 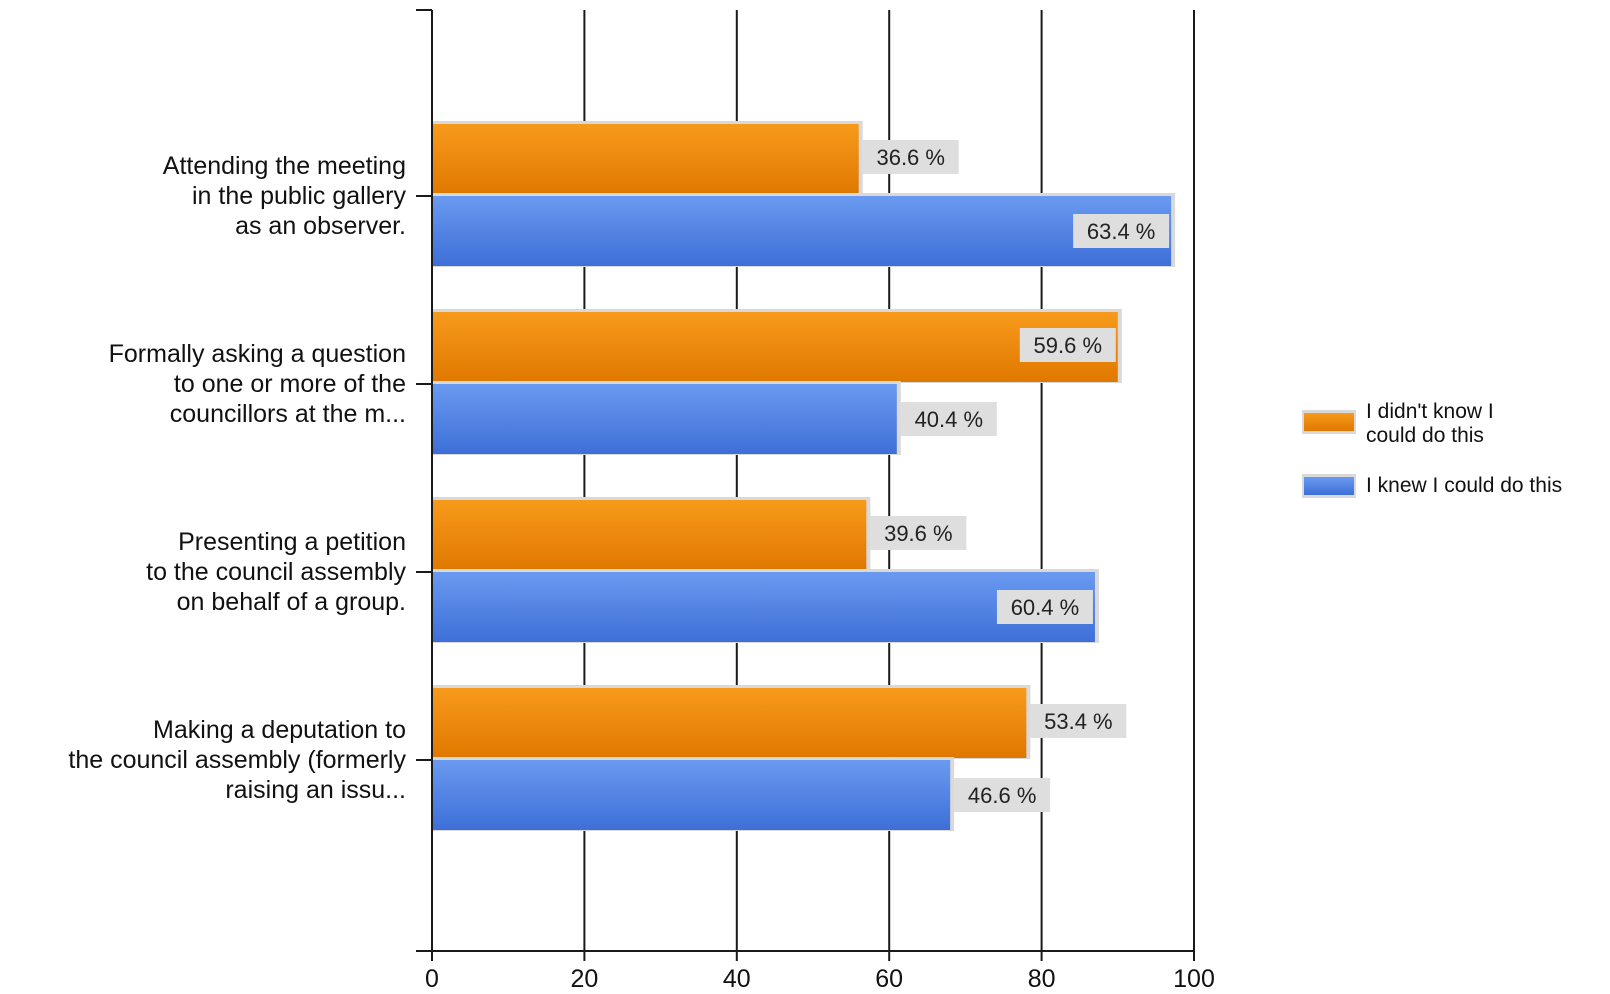 I want to click on legend-label: I didn't know I, so click(x=1430, y=411).